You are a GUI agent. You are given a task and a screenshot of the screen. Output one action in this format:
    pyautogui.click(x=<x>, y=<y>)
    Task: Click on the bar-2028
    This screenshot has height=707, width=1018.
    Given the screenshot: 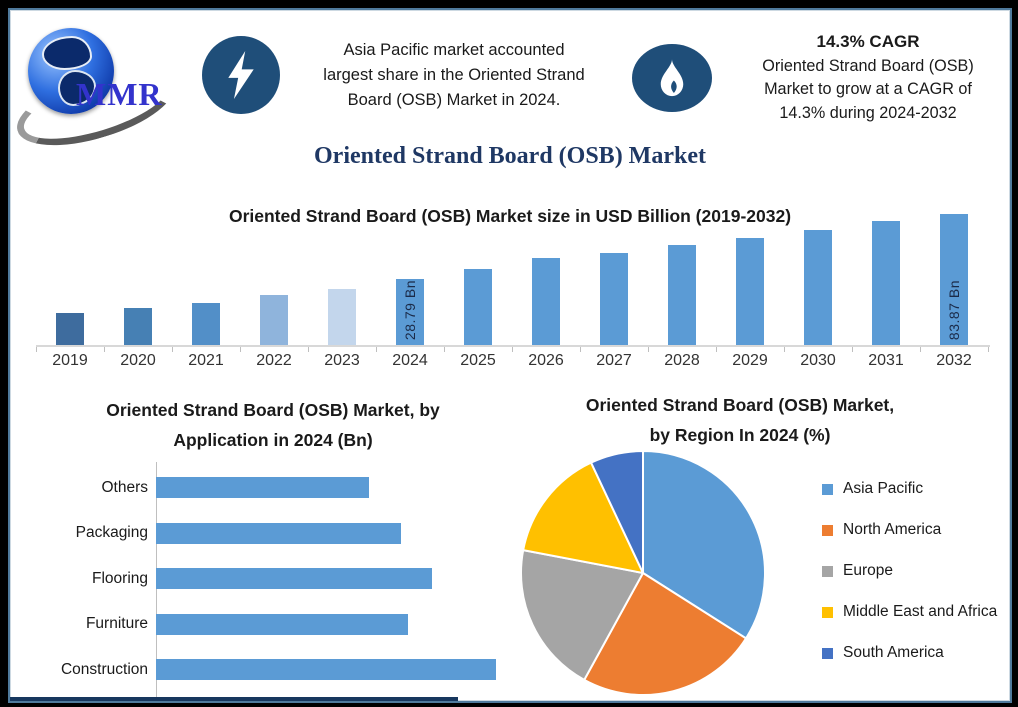 What is the action you would take?
    pyautogui.click(x=682, y=295)
    